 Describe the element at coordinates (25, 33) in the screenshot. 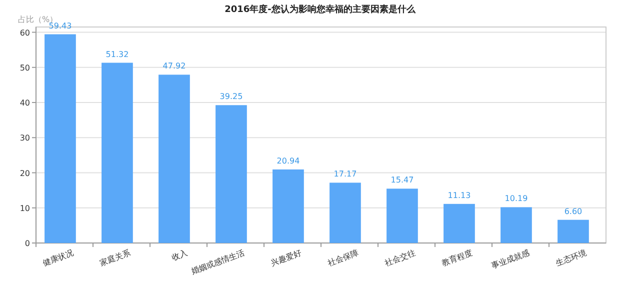

I see `ytick: 60` at that location.